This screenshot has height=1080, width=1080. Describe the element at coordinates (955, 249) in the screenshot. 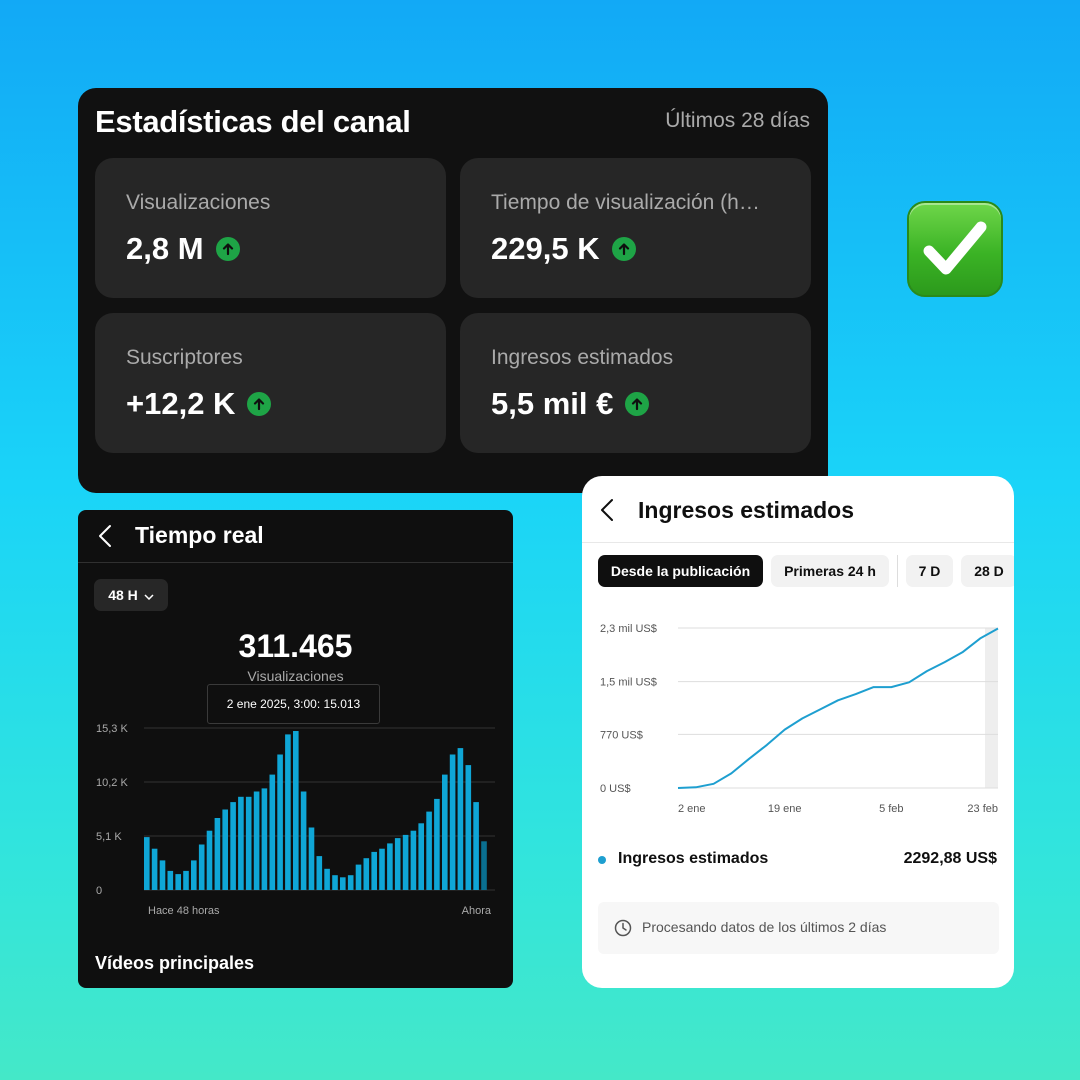

I see `check-mark-button-icon` at that location.